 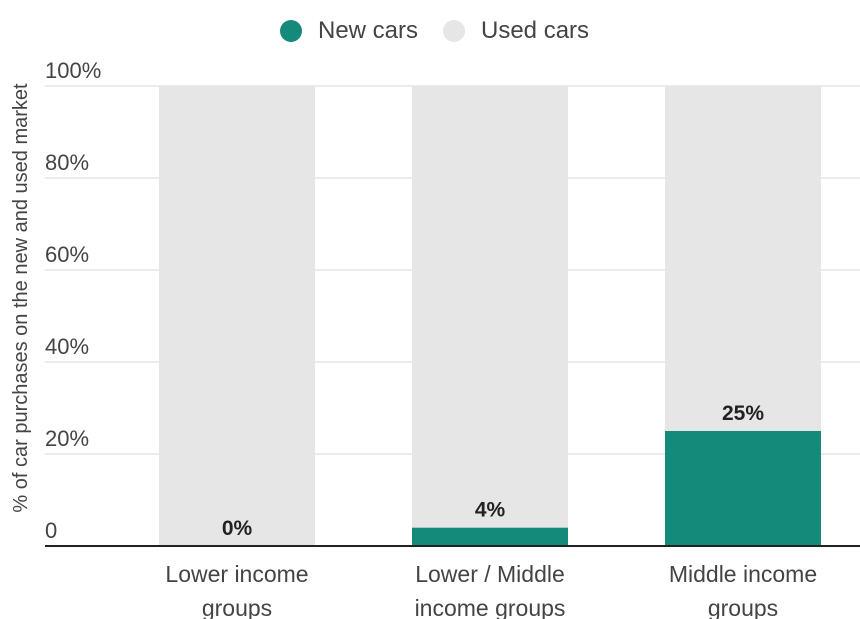 I want to click on y-tick-label: 20%, so click(x=67, y=438).